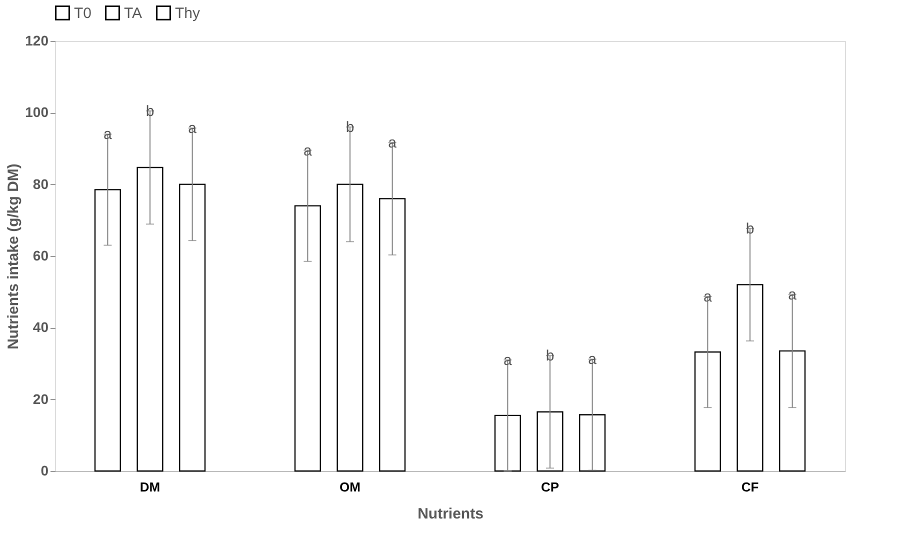  Describe the element at coordinates (40, 327) in the screenshot. I see `y-tick-label: 40` at that location.